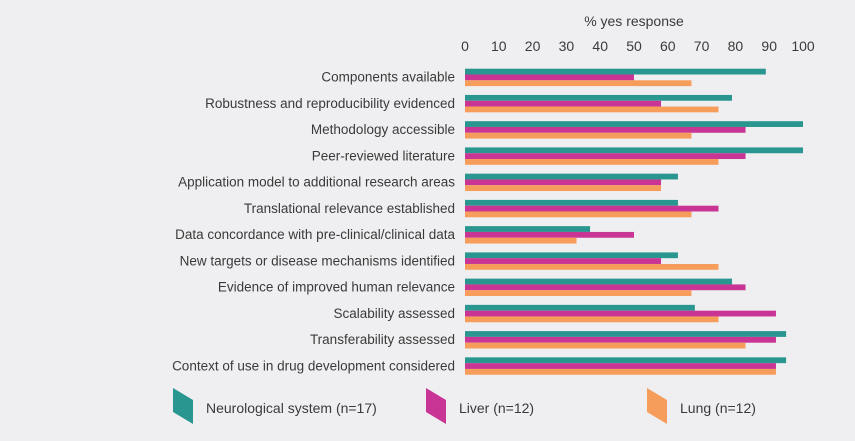  I want to click on legend-item: Lung (n=12), so click(701, 406).